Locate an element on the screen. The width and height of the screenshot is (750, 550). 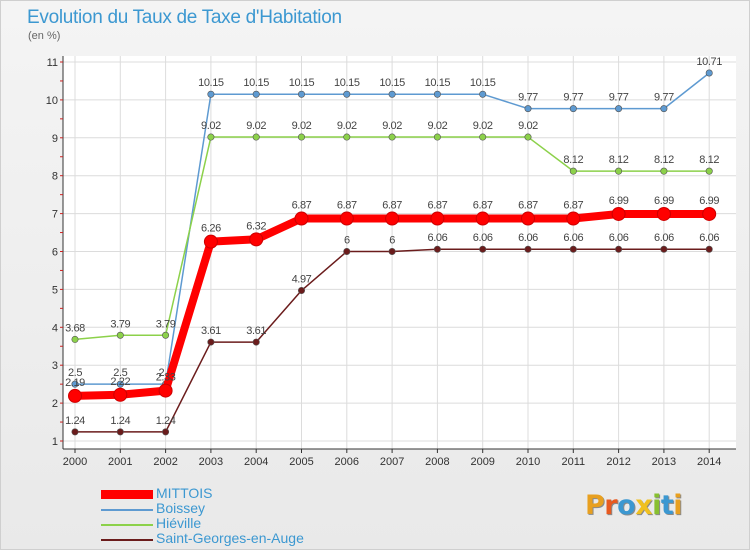
chart-subtitle: (en %) is located at coordinates (44, 36).